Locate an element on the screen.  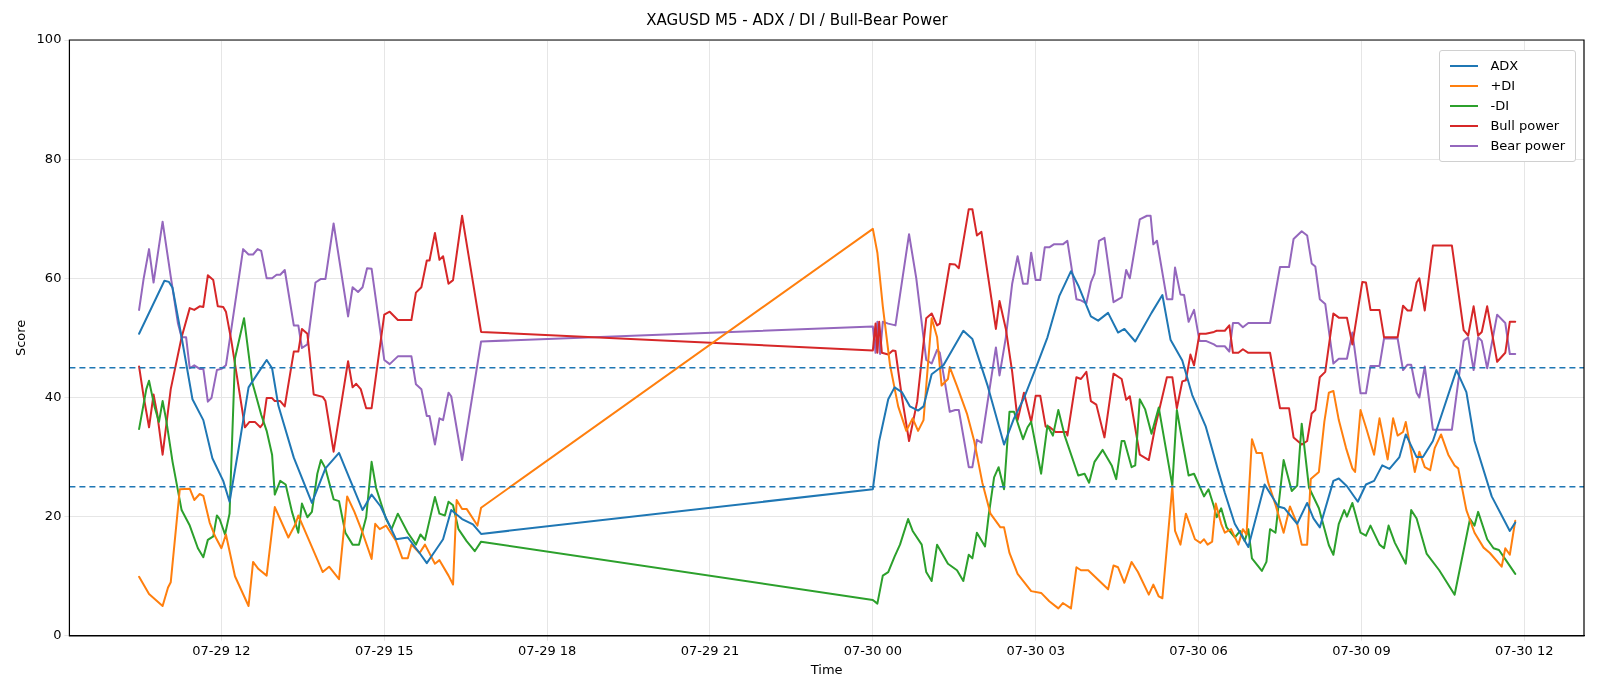
y-axis-title: Score is located at coordinates (21, 338).